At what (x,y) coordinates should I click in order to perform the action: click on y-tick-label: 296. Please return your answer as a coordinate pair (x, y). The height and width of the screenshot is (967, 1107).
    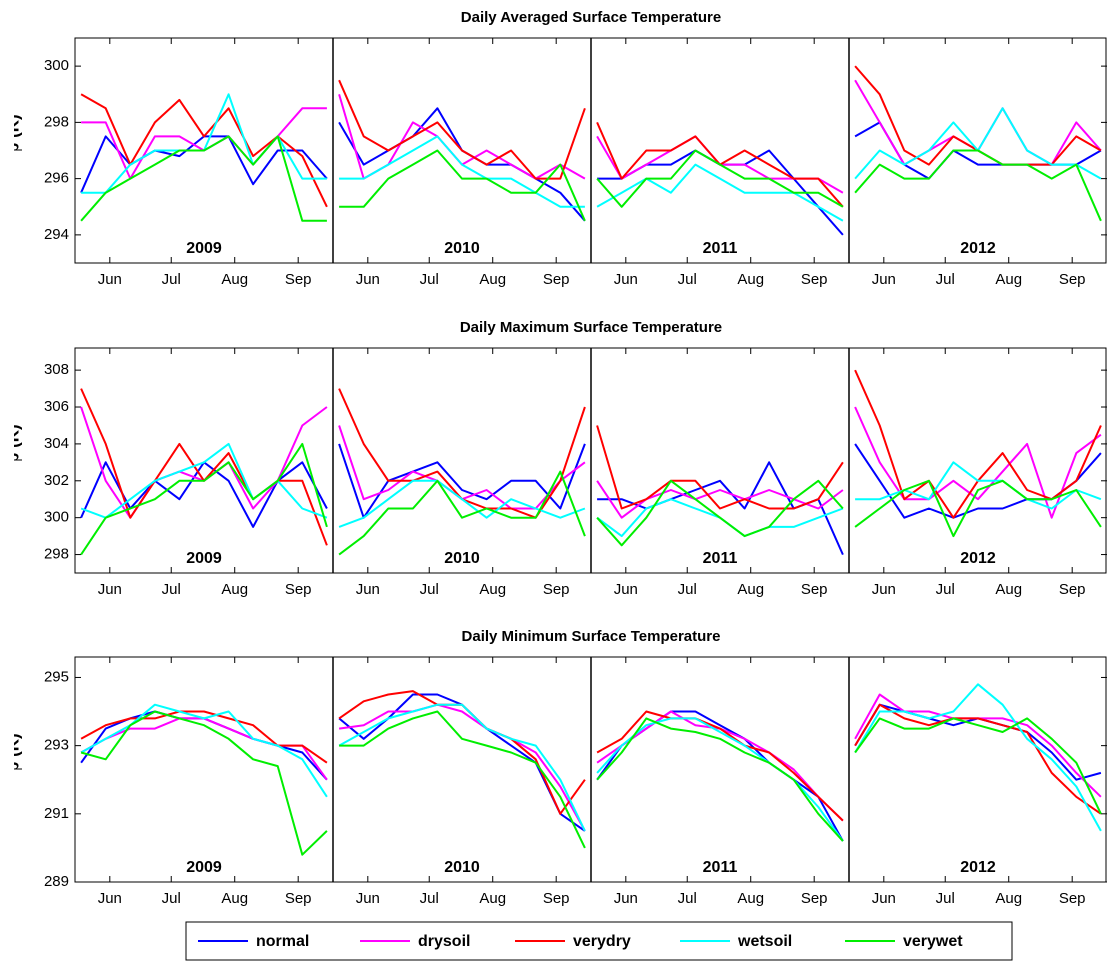
    Looking at the image, I should click on (56, 178).